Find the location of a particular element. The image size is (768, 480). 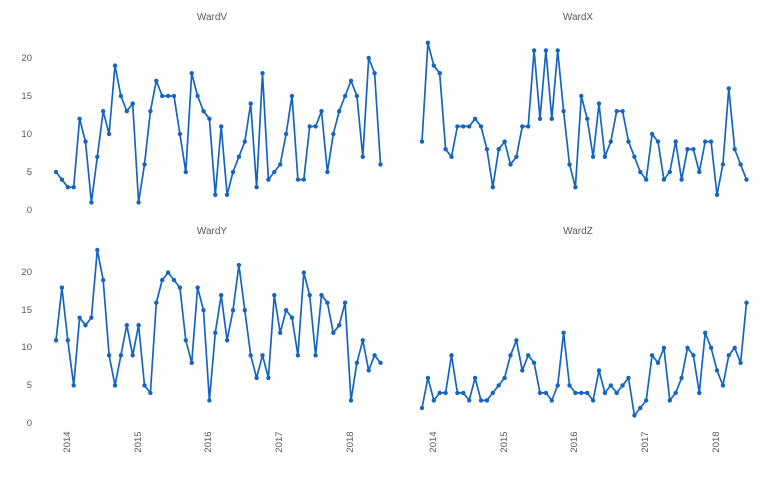

x-tick-label: 2014 is located at coordinates (433, 442).